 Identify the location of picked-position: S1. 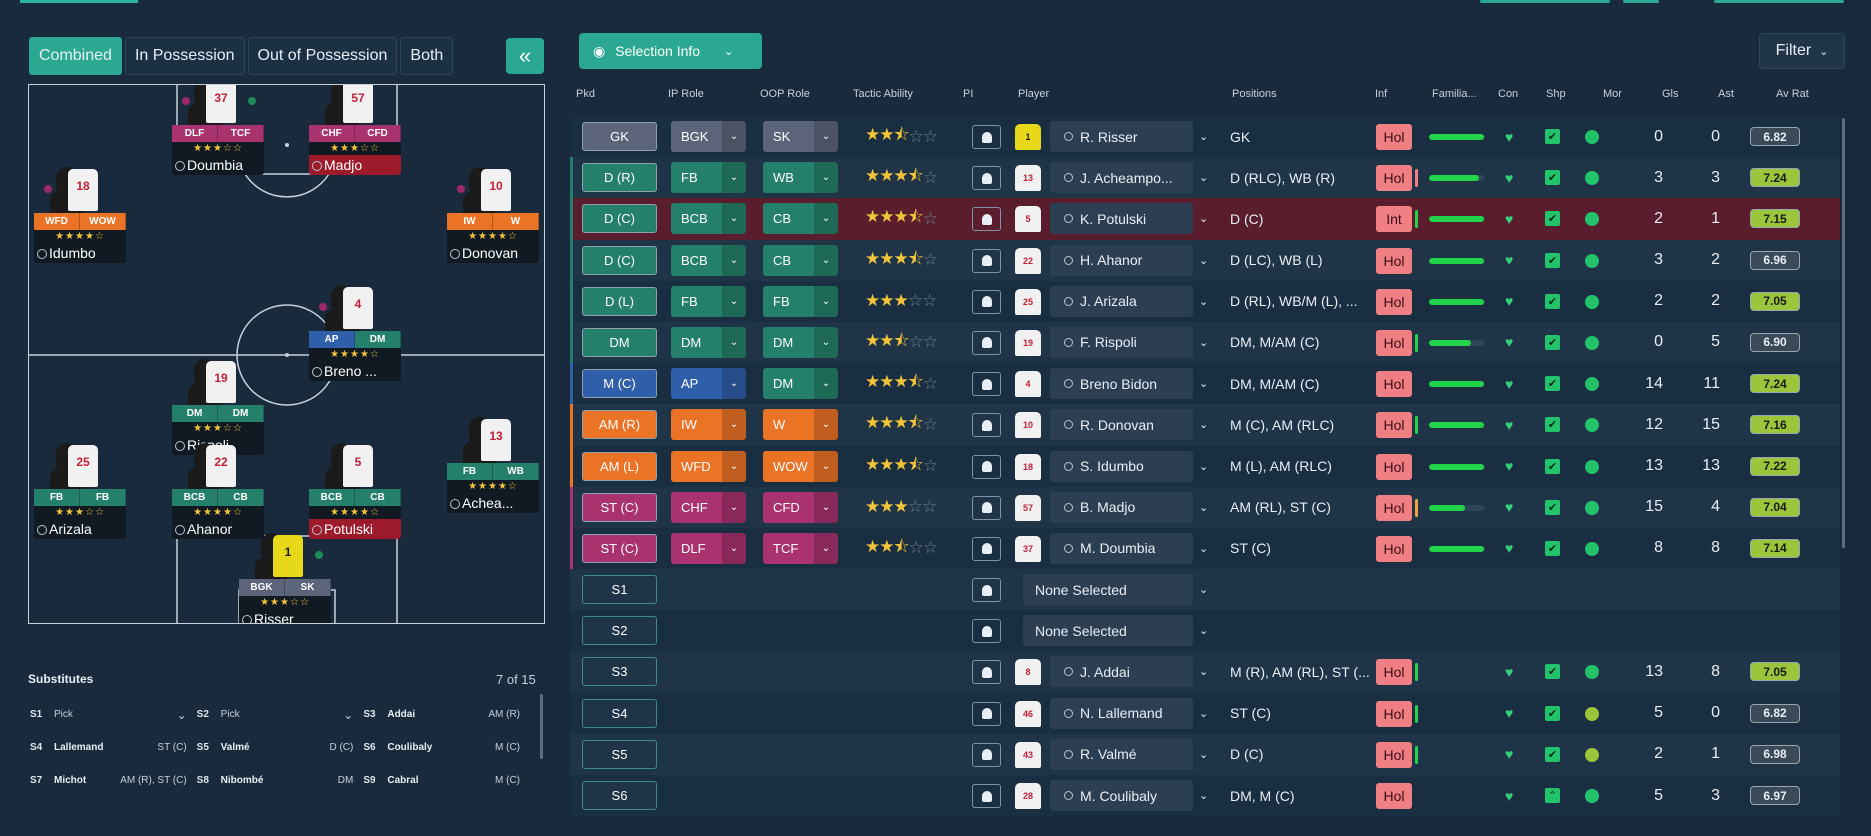
(619, 590).